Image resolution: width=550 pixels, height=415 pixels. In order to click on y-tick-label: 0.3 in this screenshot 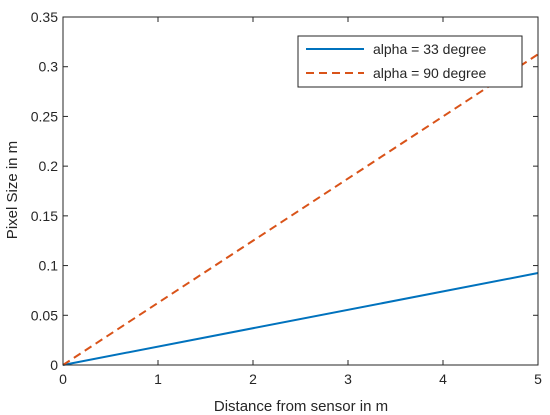, I will do `click(49, 67)`.